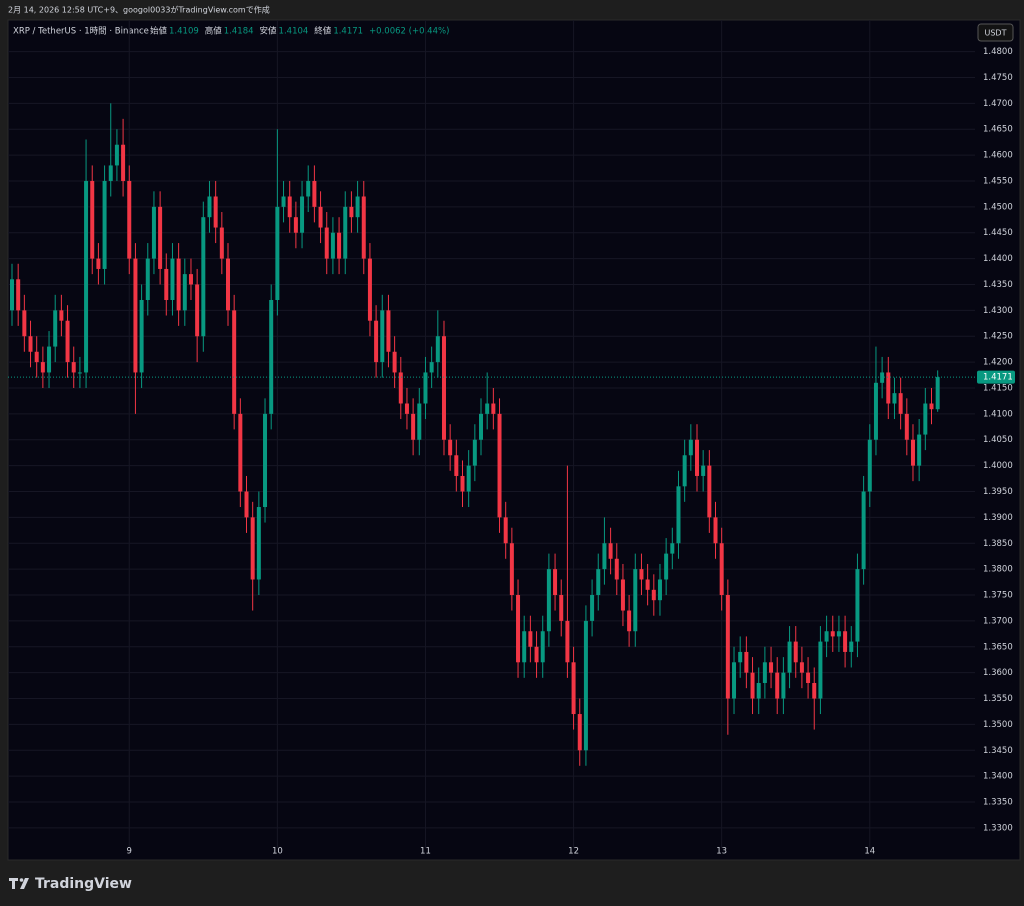 This screenshot has height=906, width=1024. What do you see at coordinates (998, 388) in the screenshot?
I see `y-tick-label: 1.4150` at bounding box center [998, 388].